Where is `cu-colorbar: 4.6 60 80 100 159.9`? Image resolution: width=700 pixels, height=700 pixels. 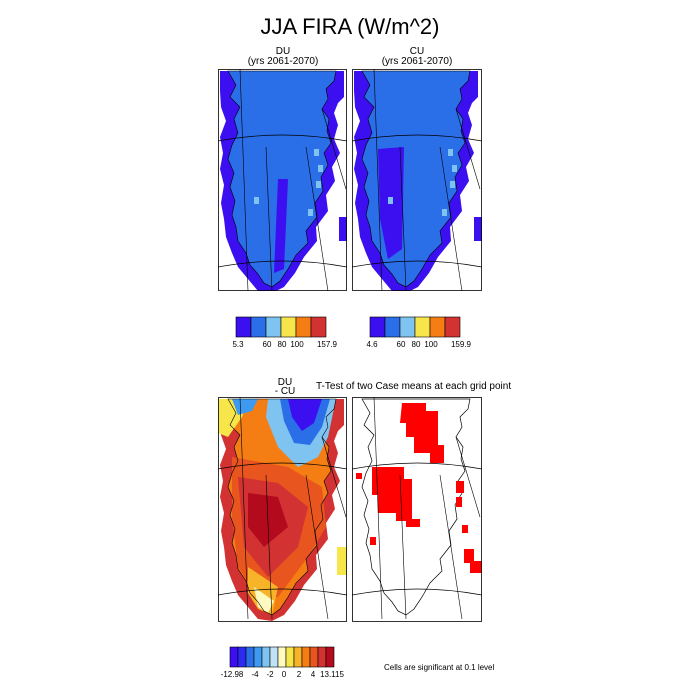 cu-colorbar: 4.6 60 80 100 159.9 is located at coordinates (419, 332).